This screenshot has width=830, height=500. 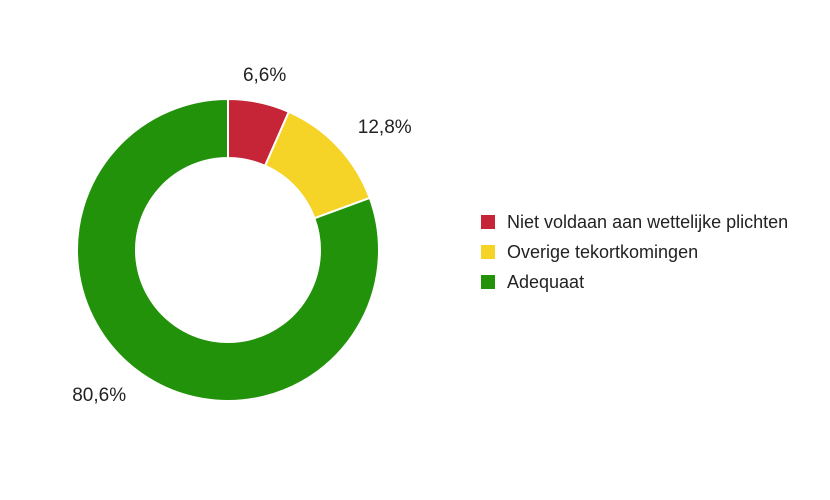 I want to click on legend-item-overige-tekortkomingen: Overige tekortkomingen, so click(x=634, y=252).